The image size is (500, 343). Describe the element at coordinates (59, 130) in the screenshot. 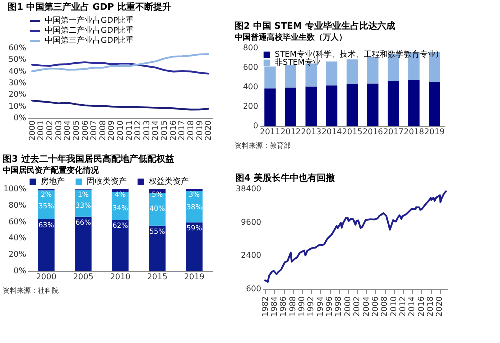

I see `x-tick-label: 2003` at that location.